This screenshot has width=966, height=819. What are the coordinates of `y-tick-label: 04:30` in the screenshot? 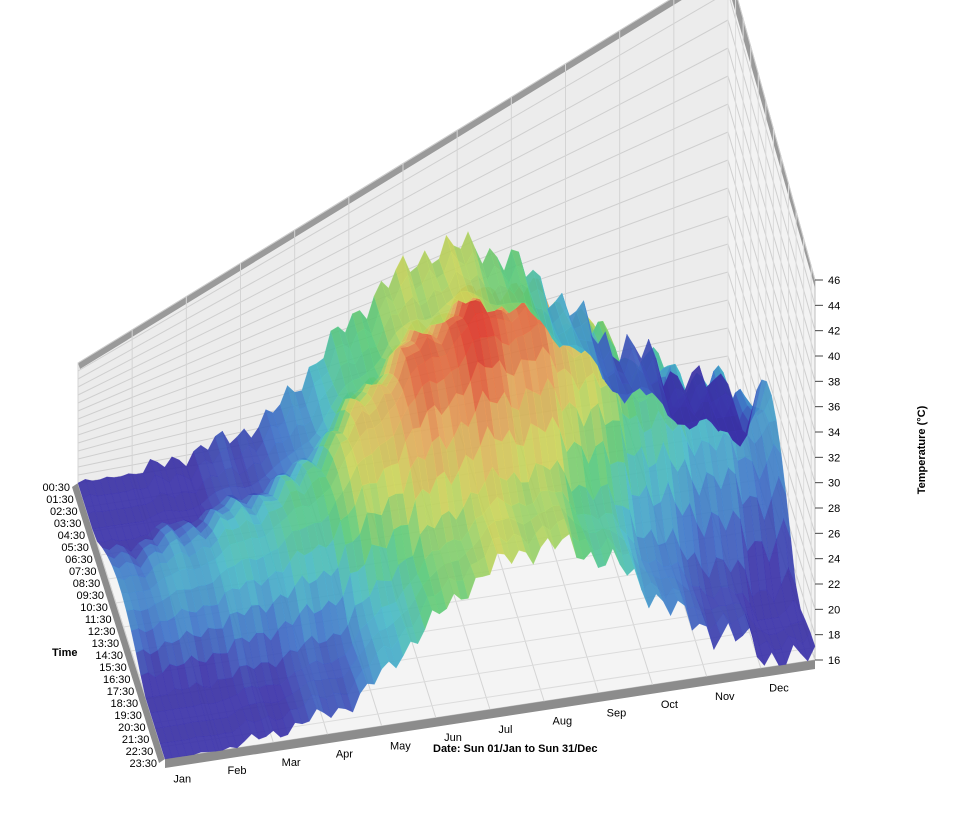 It's located at (72, 536).